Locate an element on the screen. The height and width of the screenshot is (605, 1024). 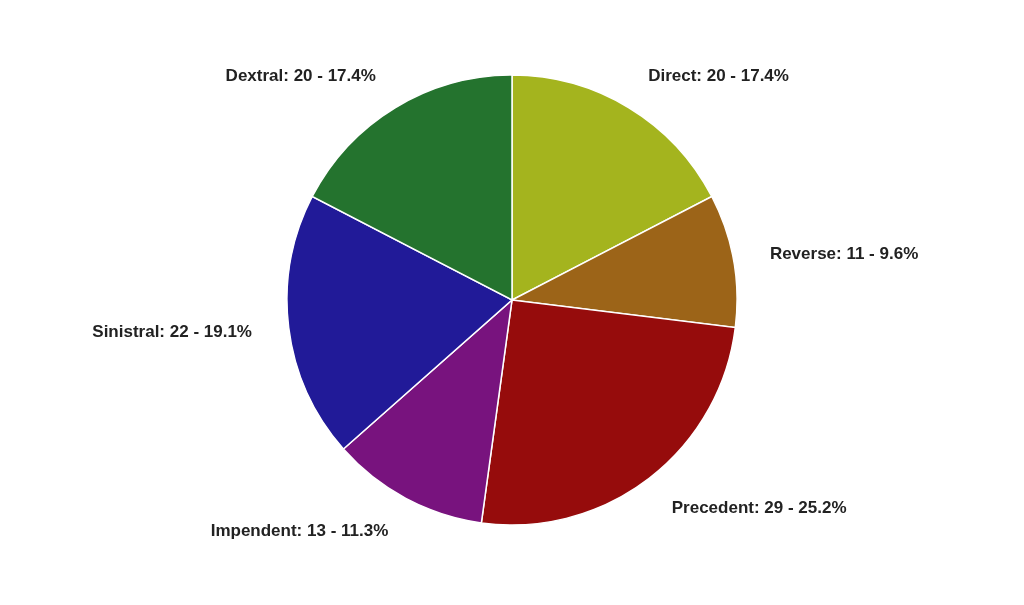
slice-label: Precedent: 29 - 25.2% is located at coordinates (759, 507).